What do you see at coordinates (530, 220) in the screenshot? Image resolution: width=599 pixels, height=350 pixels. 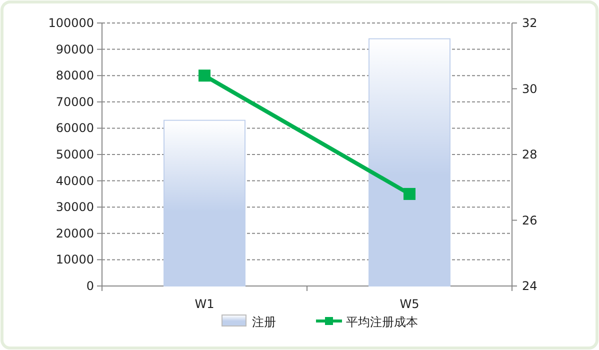 I see `y2-tick-label: 26` at bounding box center [530, 220].